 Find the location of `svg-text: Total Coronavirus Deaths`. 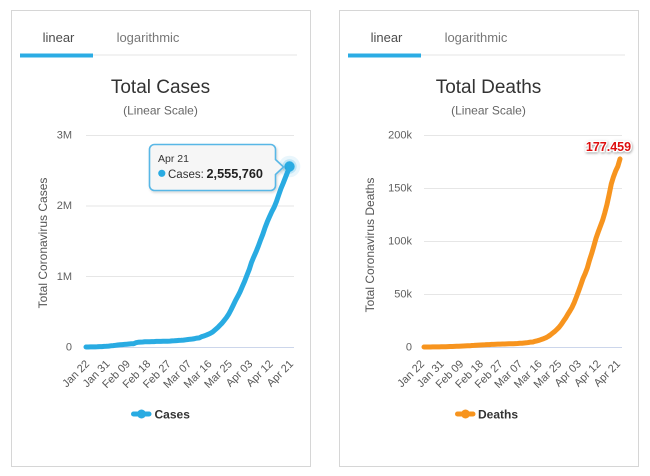

svg-text: Total Coronavirus Deaths is located at coordinates (370, 245).